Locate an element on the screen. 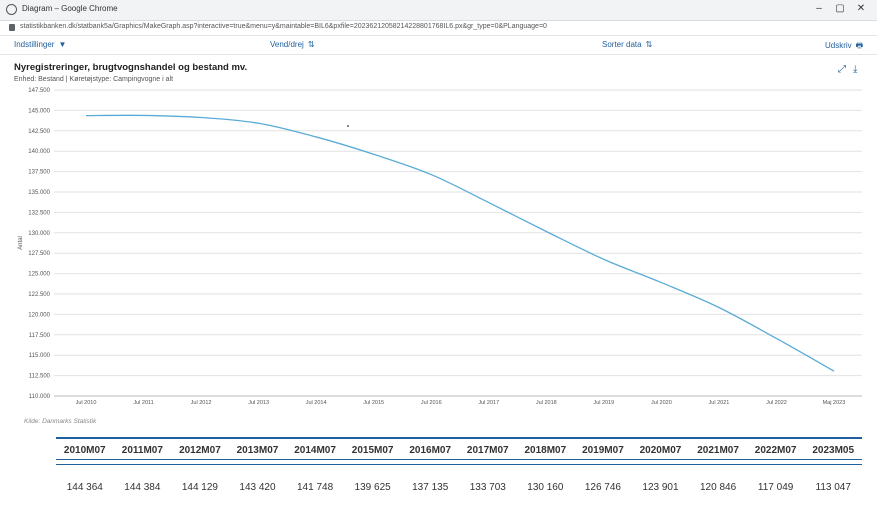 This screenshot has width=877, height=512. pivot-arrows-icon: ⇅ is located at coordinates (311, 44).